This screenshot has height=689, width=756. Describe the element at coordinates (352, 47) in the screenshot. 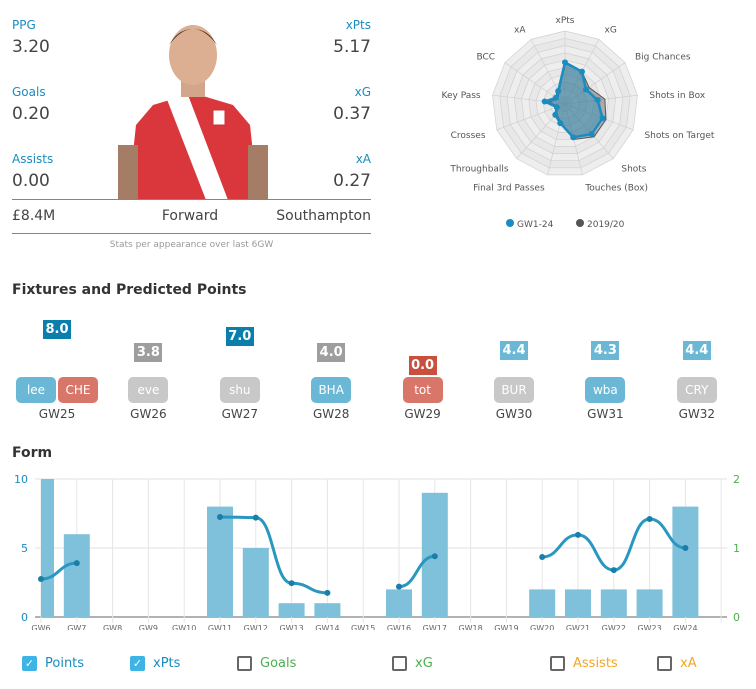

I see `xpts-value: 5.17` at that location.